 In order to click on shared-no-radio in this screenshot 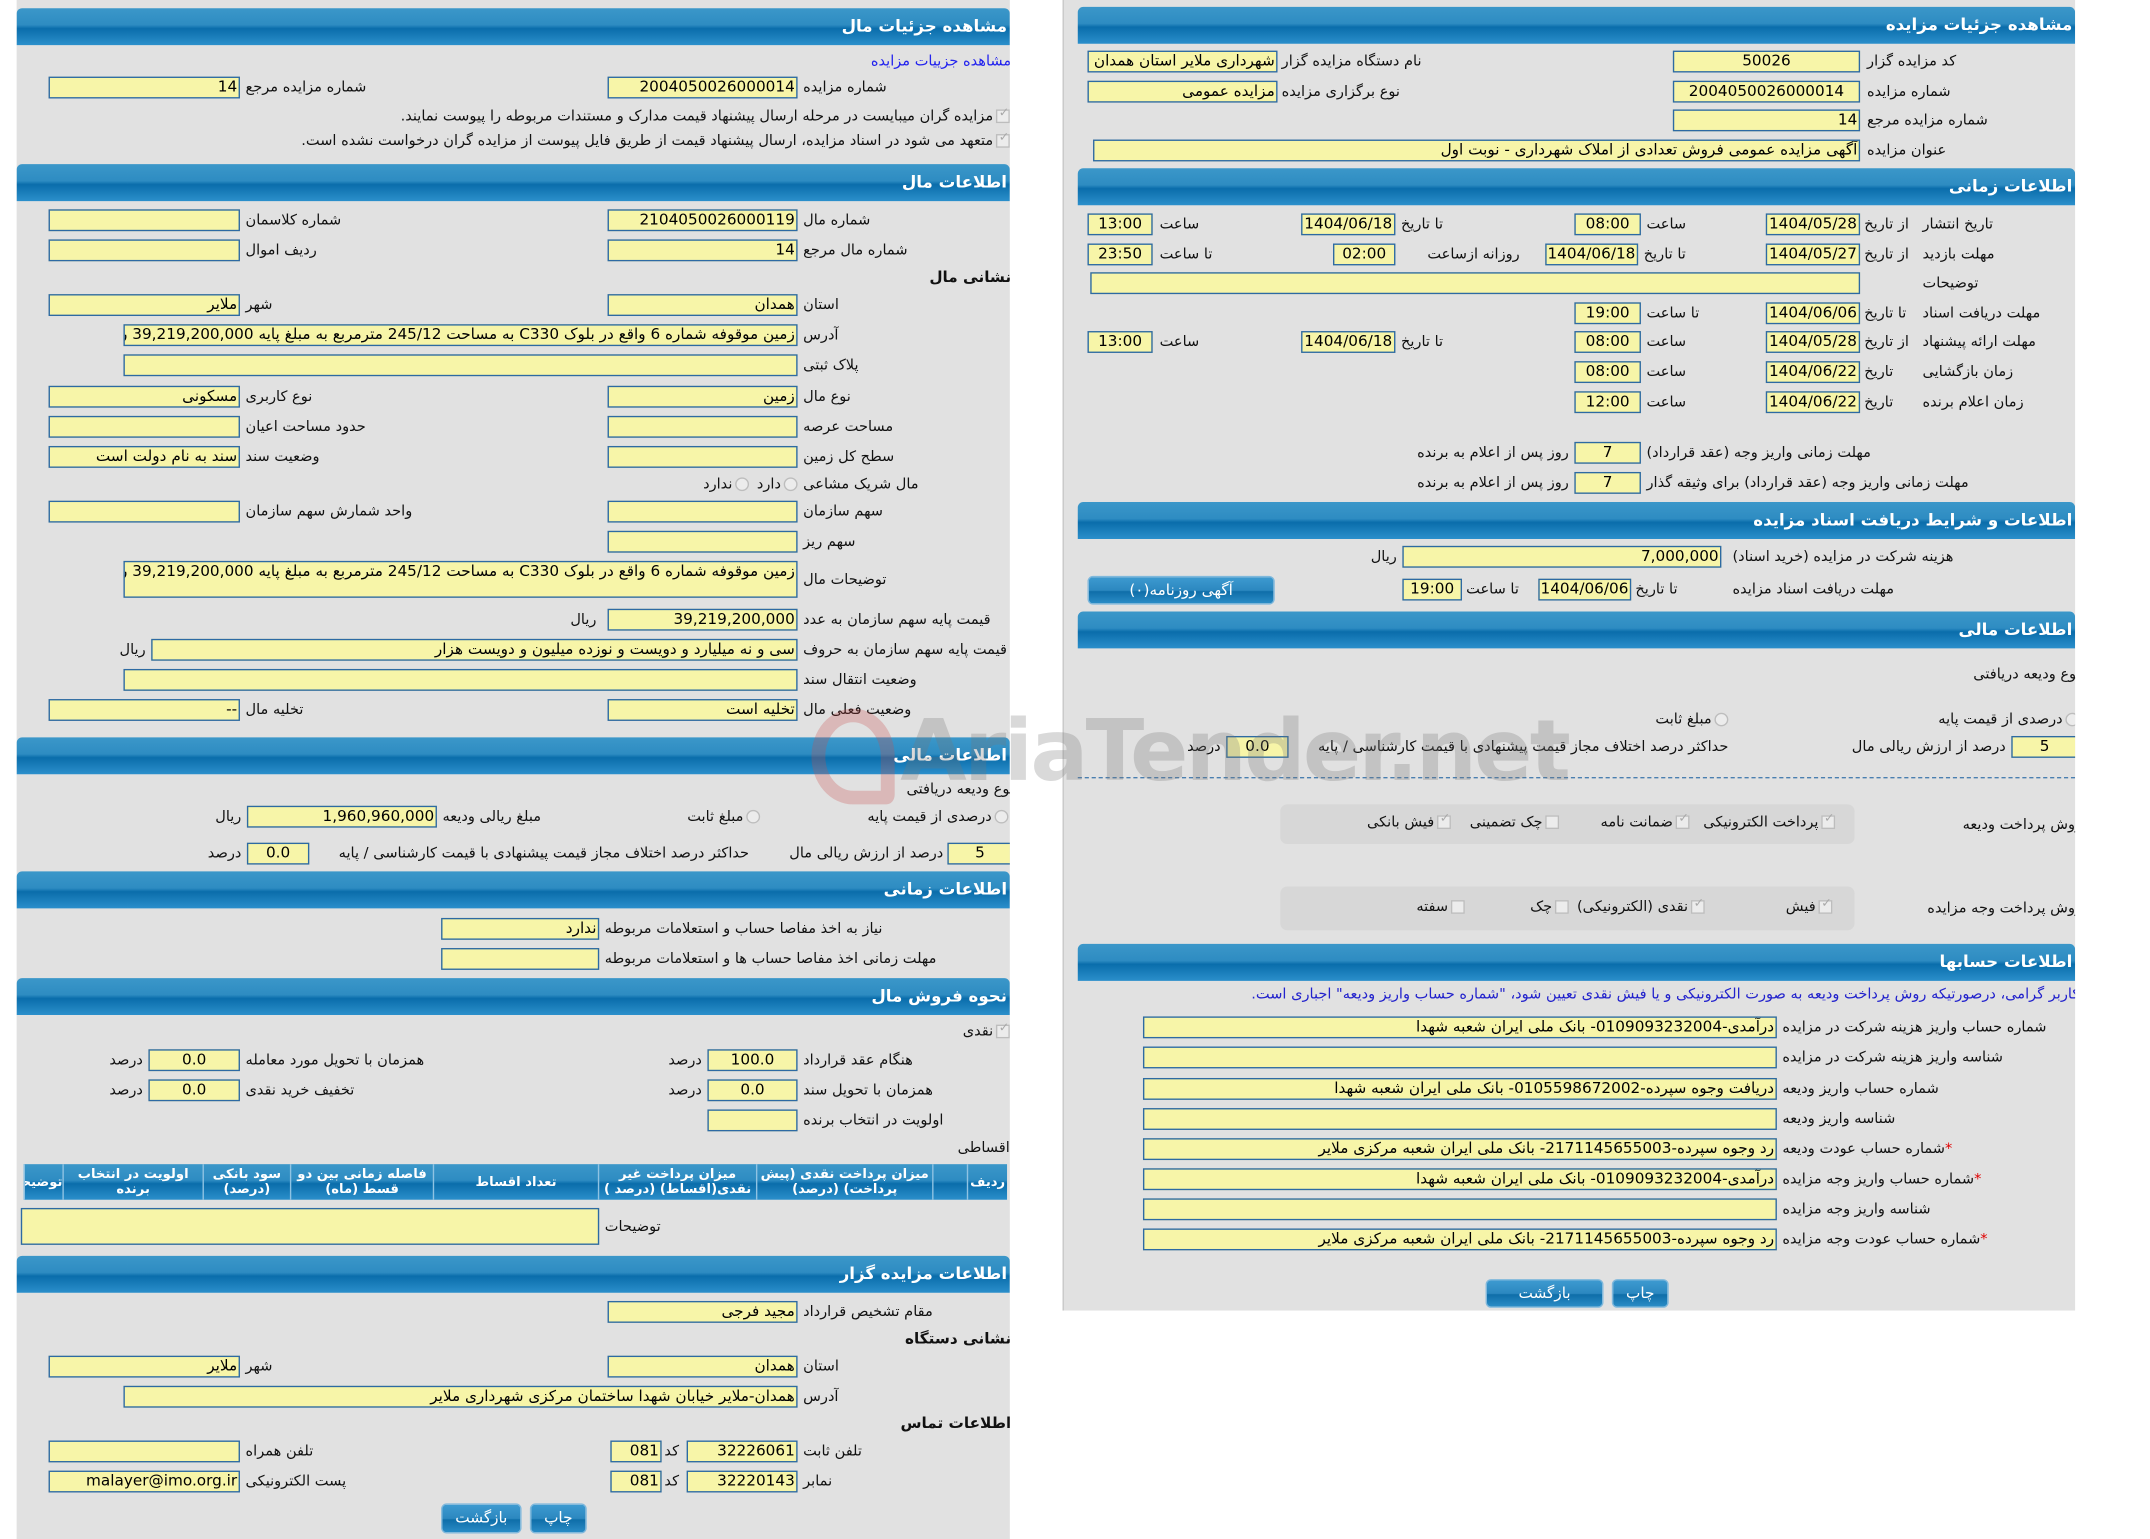, I will do `click(742, 484)`.